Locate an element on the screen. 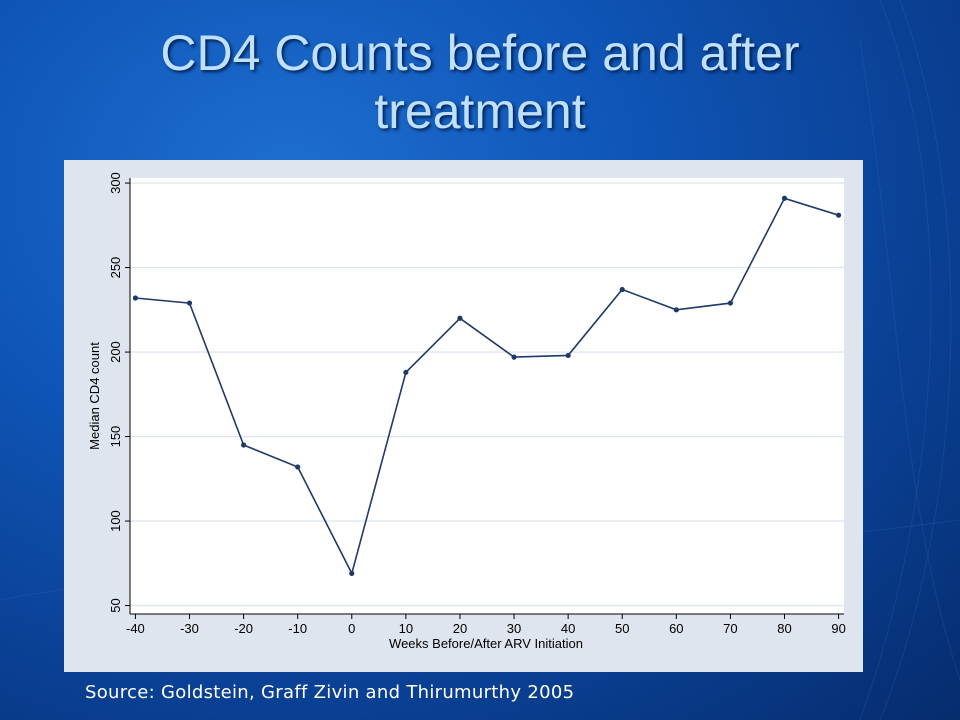  x-tick-label: -20 is located at coordinates (243, 628).